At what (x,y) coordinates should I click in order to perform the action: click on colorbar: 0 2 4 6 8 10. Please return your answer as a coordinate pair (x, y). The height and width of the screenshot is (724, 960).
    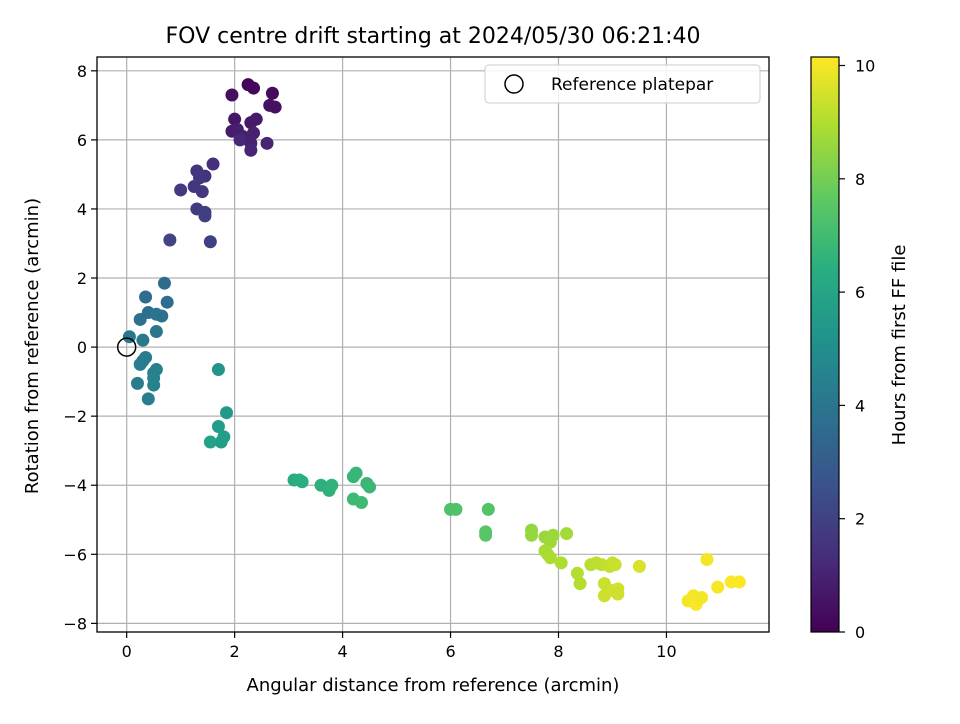
    Looking at the image, I should click on (842, 349).